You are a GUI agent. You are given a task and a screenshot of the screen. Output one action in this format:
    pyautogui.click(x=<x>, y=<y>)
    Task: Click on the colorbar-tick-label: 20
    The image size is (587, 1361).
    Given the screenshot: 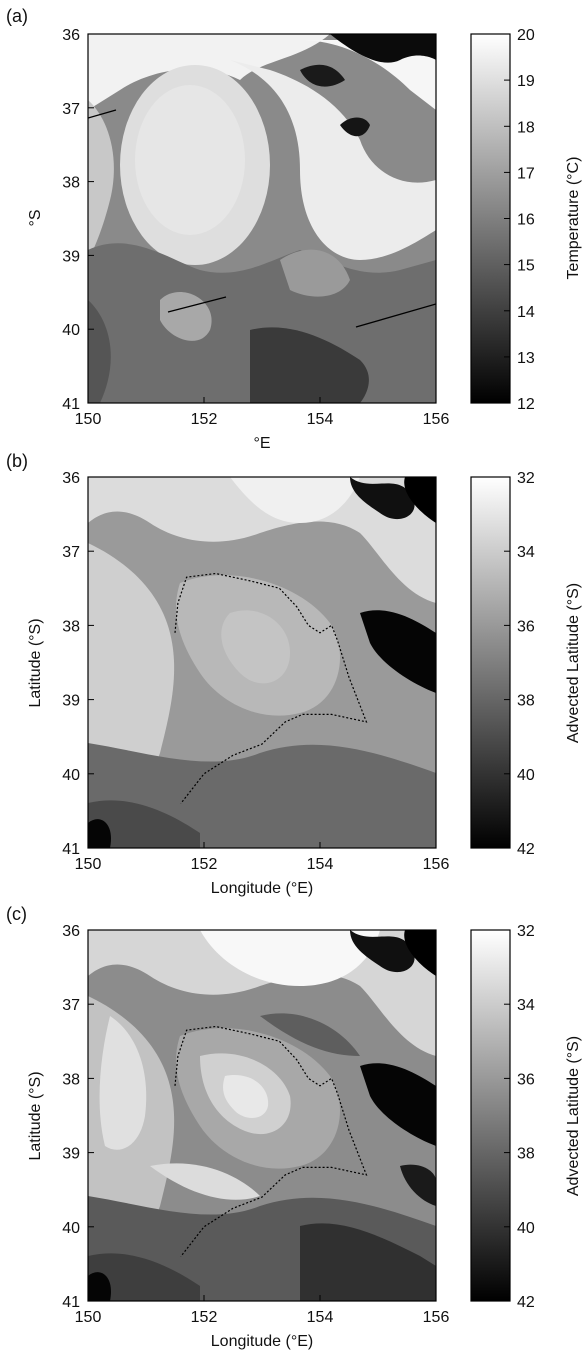 What is the action you would take?
    pyautogui.click(x=526, y=35)
    